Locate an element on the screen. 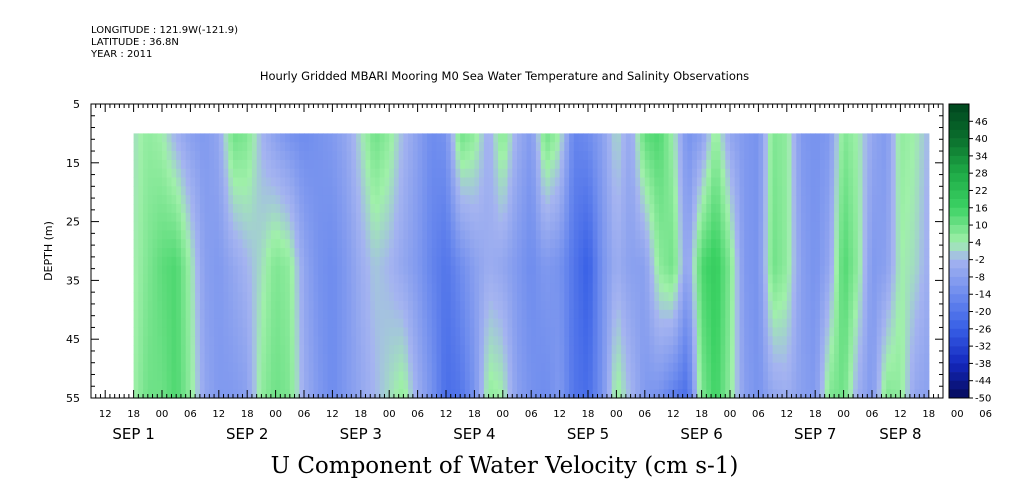  year-label: YEAR : 2011 is located at coordinates (122, 54).